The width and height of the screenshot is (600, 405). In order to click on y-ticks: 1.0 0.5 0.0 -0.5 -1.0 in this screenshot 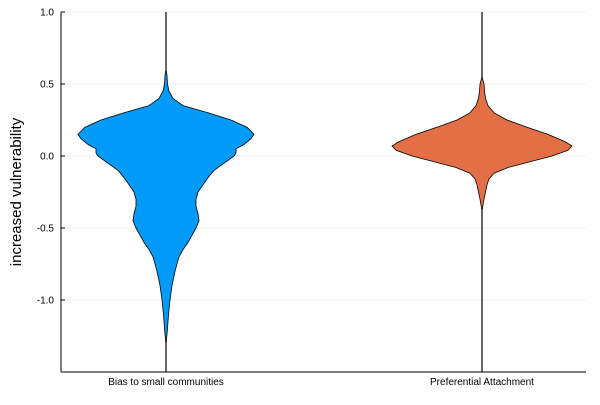, I will do `click(51, 157)`.